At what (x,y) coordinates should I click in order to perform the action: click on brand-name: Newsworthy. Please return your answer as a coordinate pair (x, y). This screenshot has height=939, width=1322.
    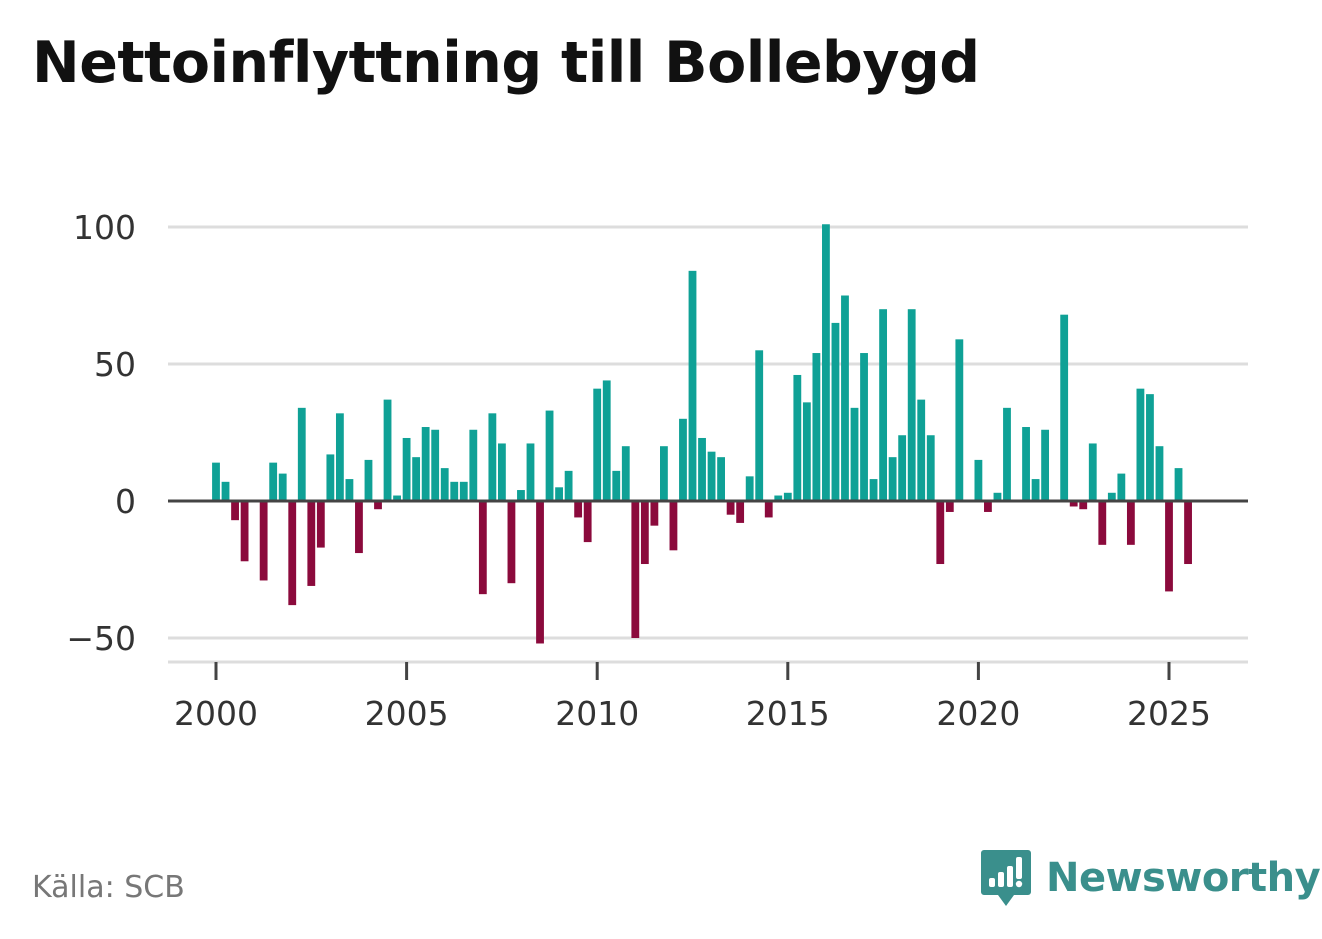
    Looking at the image, I should click on (1183, 878).